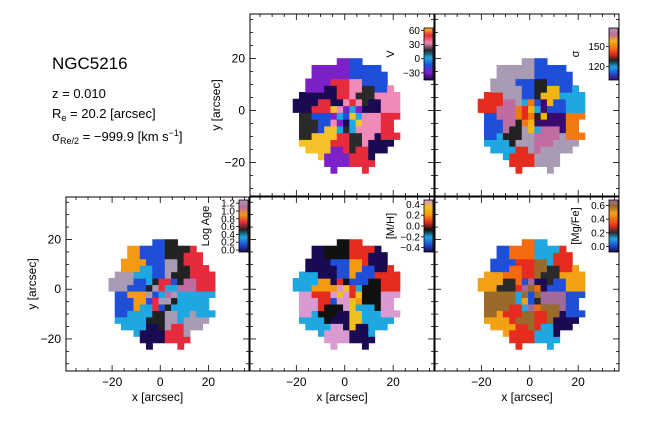 The height and width of the screenshot is (436, 654). Describe the element at coordinates (209, 382) in the screenshot. I see `x-tick-label: 20` at that location.